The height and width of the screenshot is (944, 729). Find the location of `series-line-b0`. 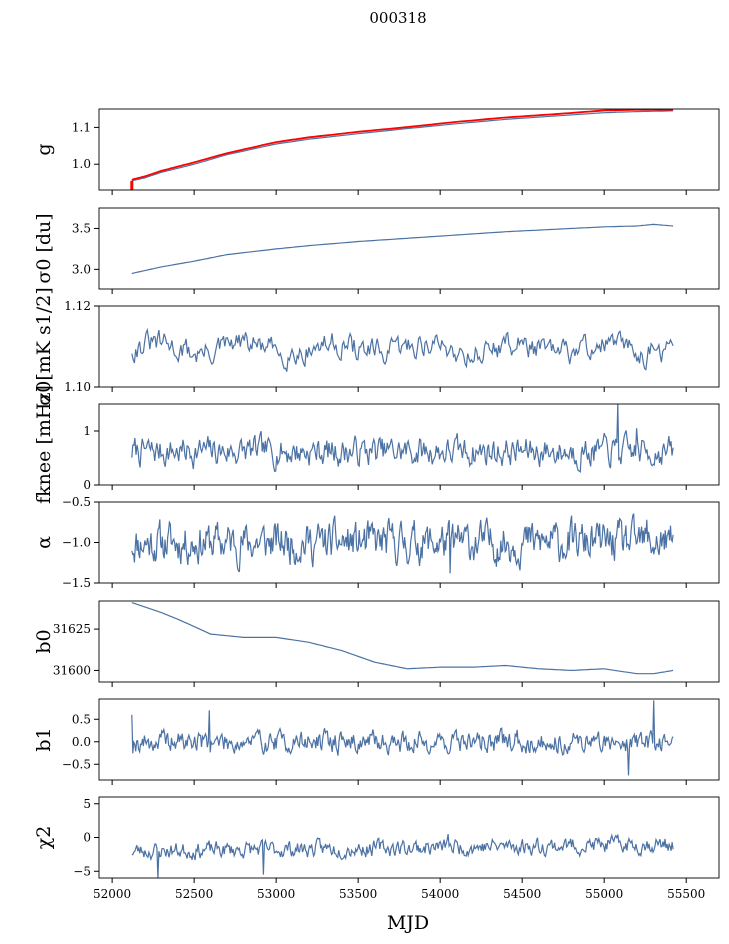

series-line-b0 is located at coordinates (402, 638).